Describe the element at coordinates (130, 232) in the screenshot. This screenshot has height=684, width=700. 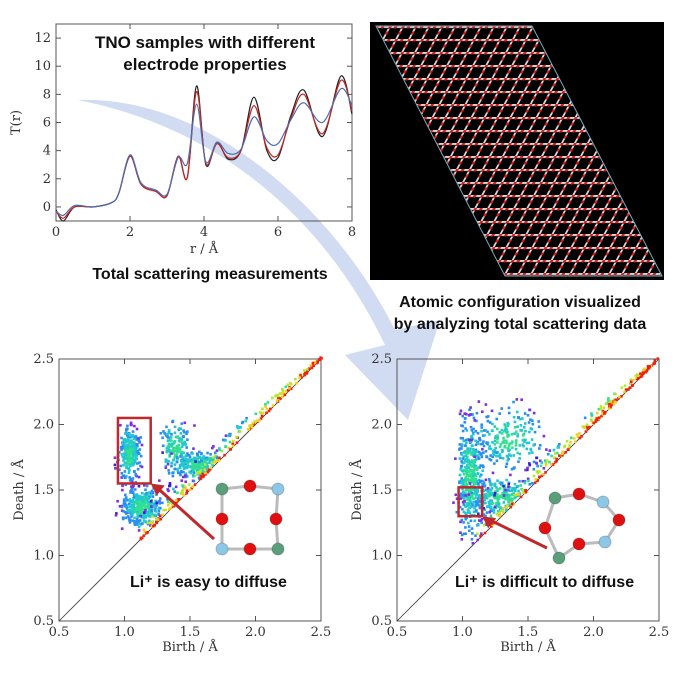
I see `x-tick-label: 2` at that location.